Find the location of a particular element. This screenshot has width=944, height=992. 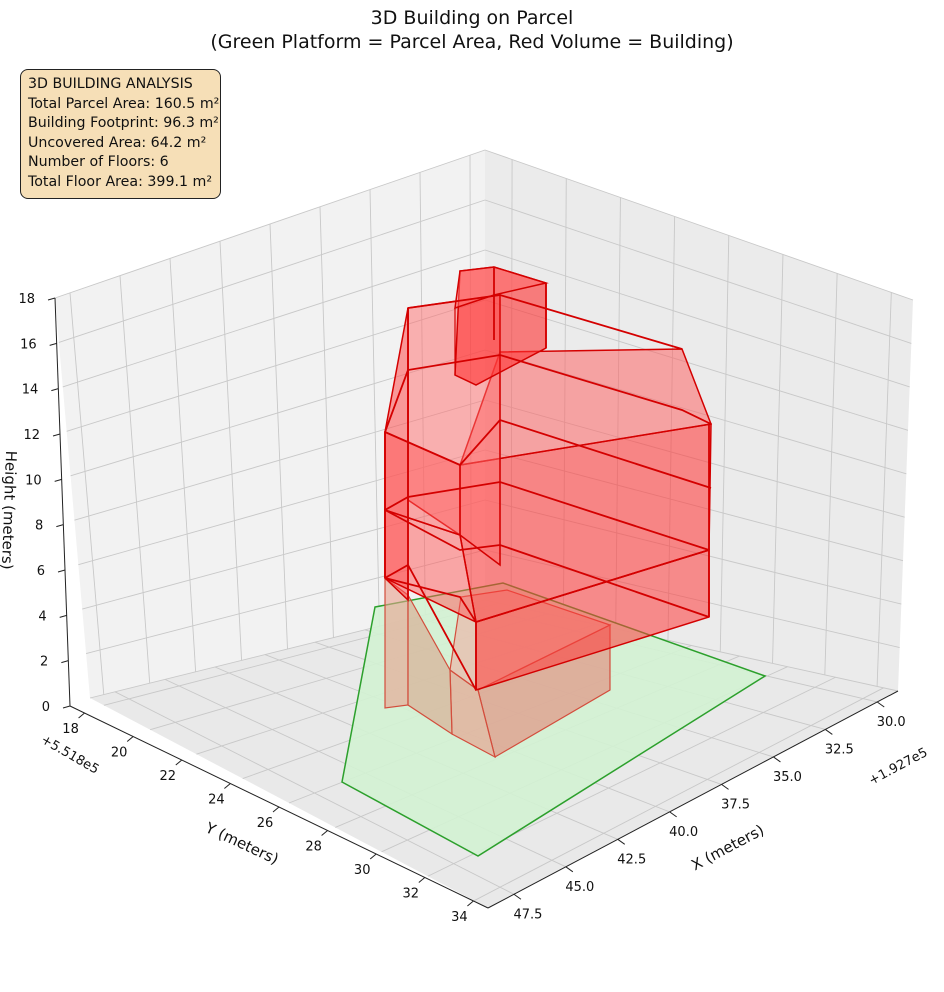

z-tick-label: 6 is located at coordinates (41, 571).